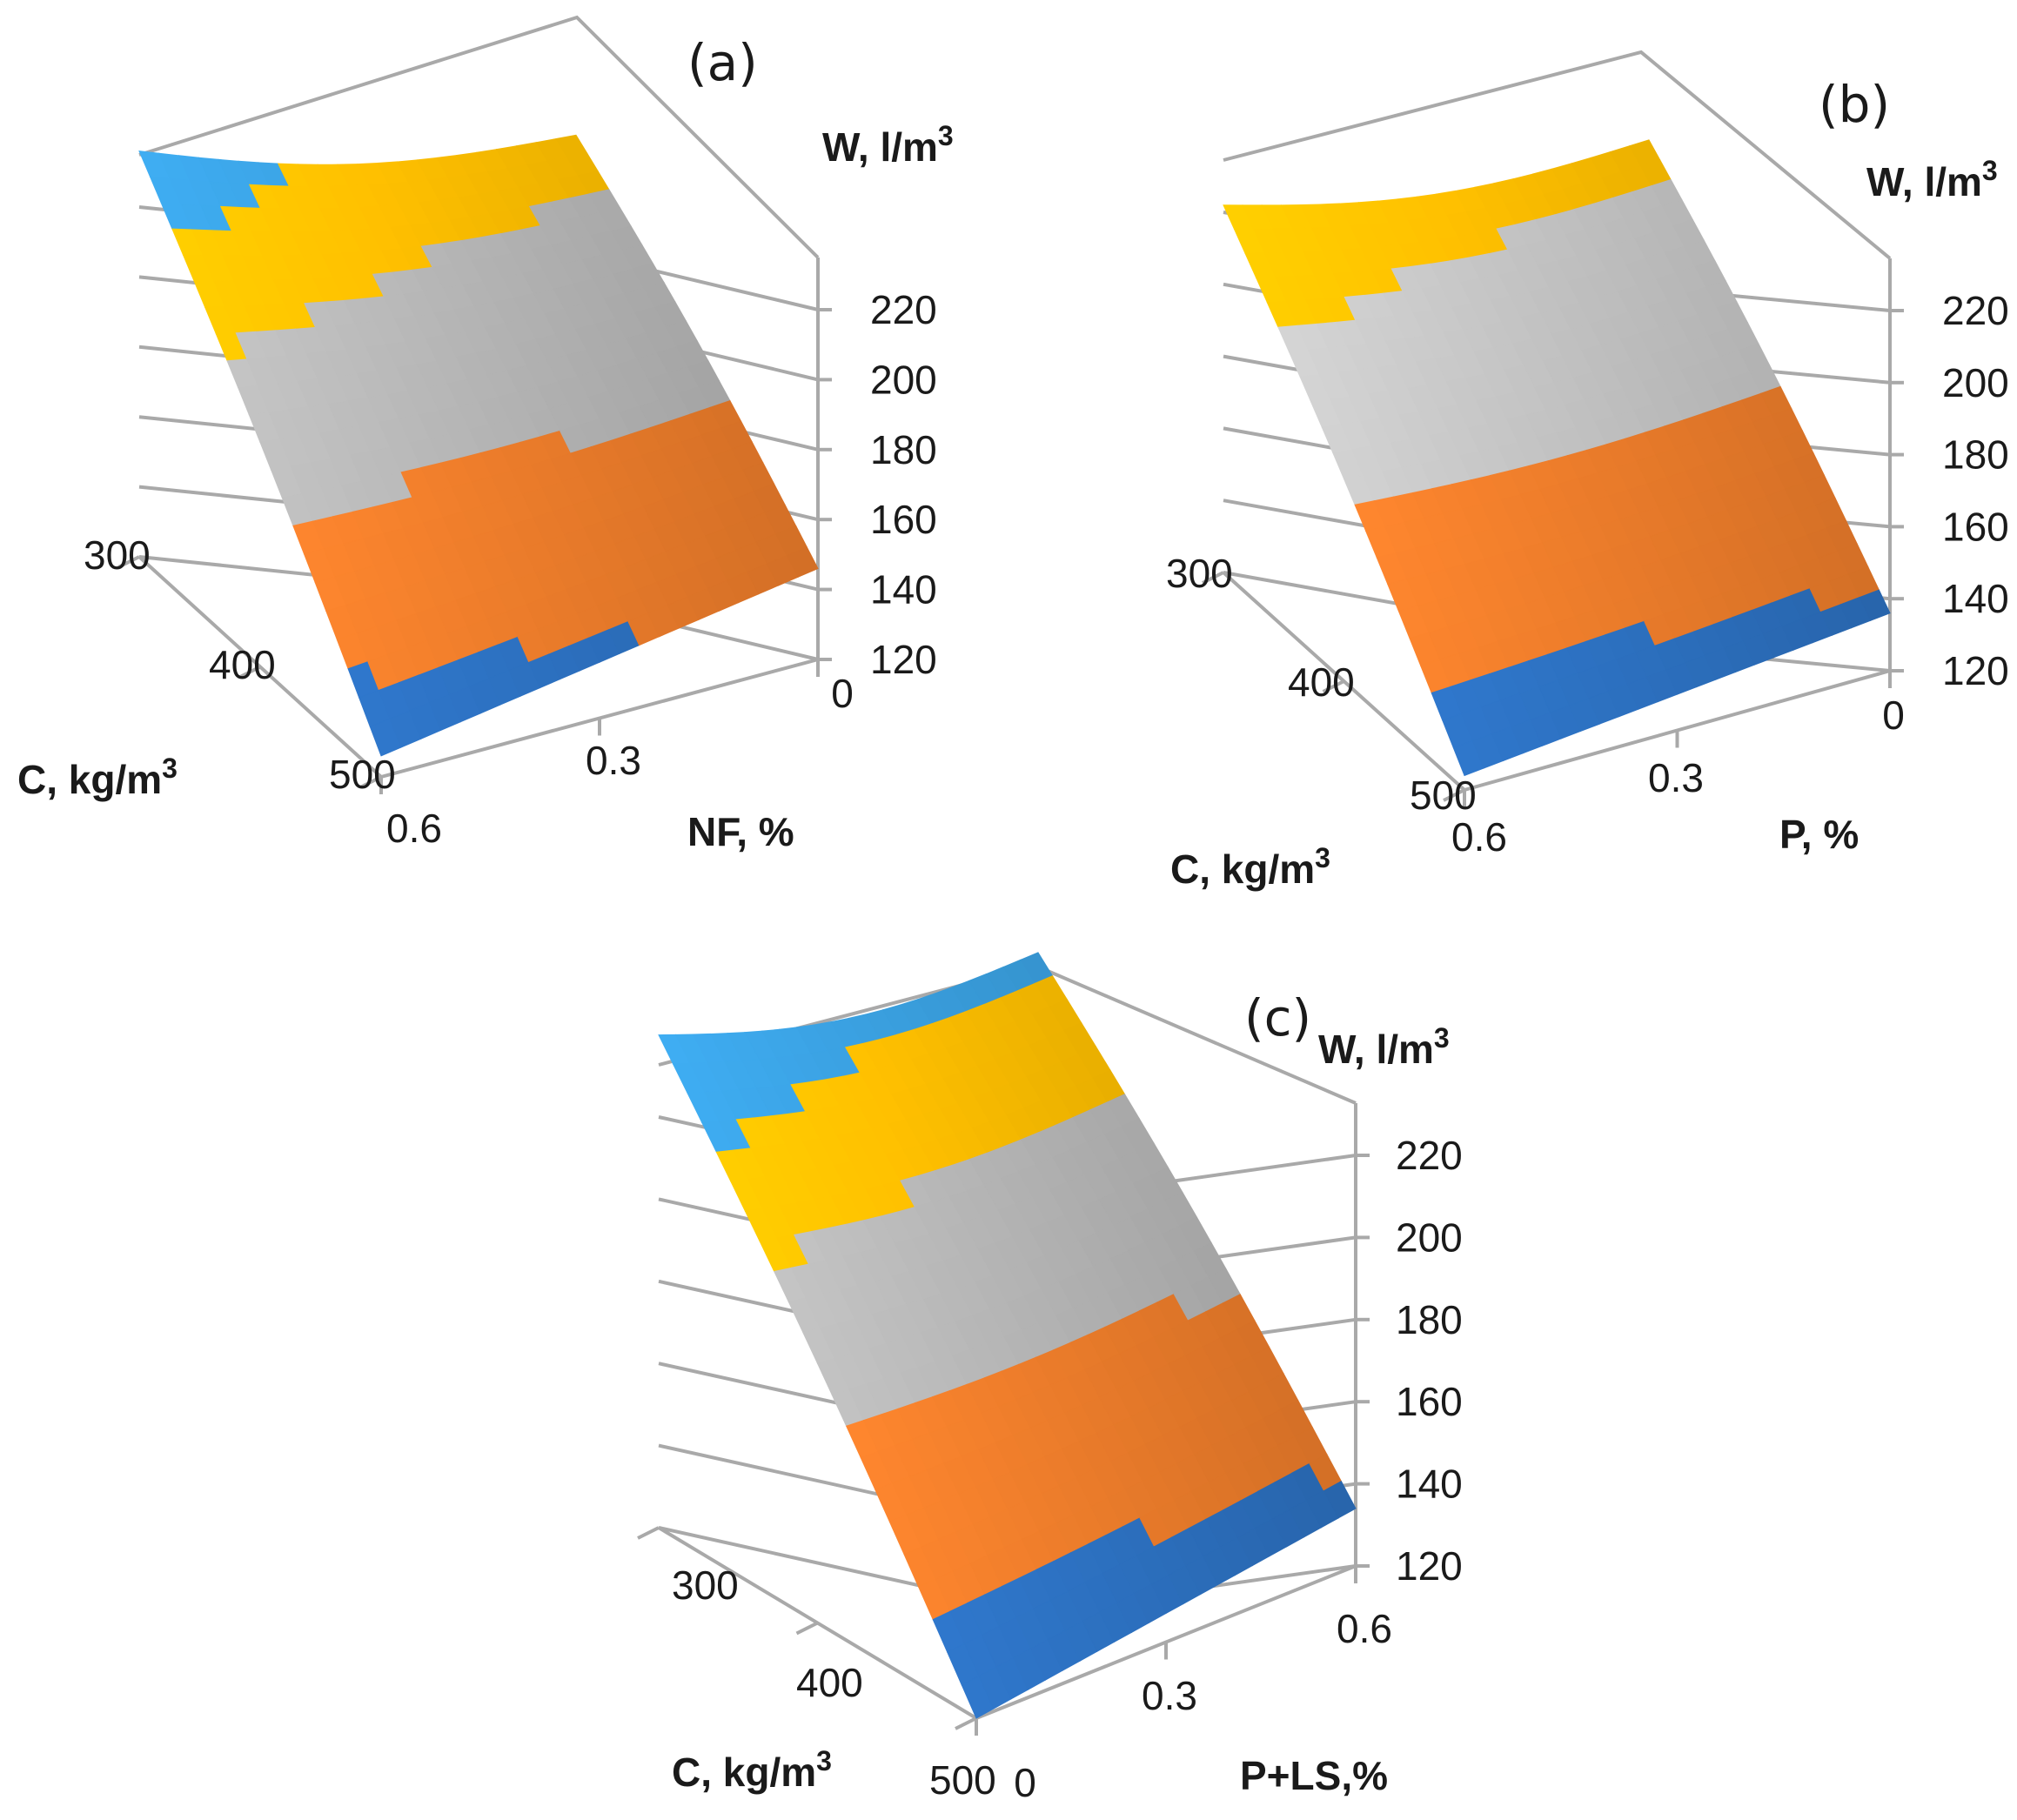 This screenshot has height=1820, width=2017. Describe the element at coordinates (1854, 104) in the screenshot. I see `panel-label: (b)` at that location.